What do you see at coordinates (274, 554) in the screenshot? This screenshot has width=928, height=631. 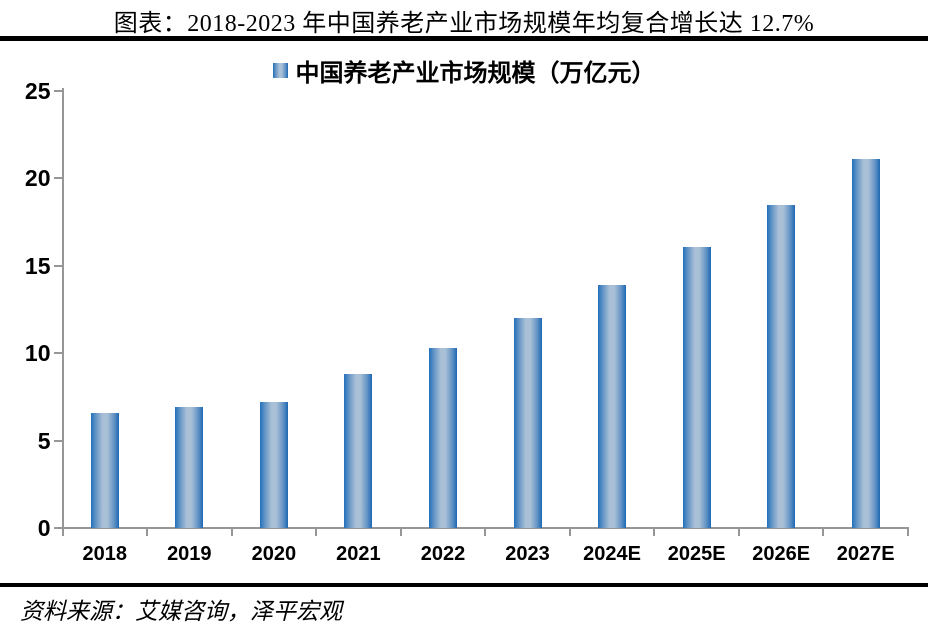 I see `x-tick-label: 2020` at bounding box center [274, 554].